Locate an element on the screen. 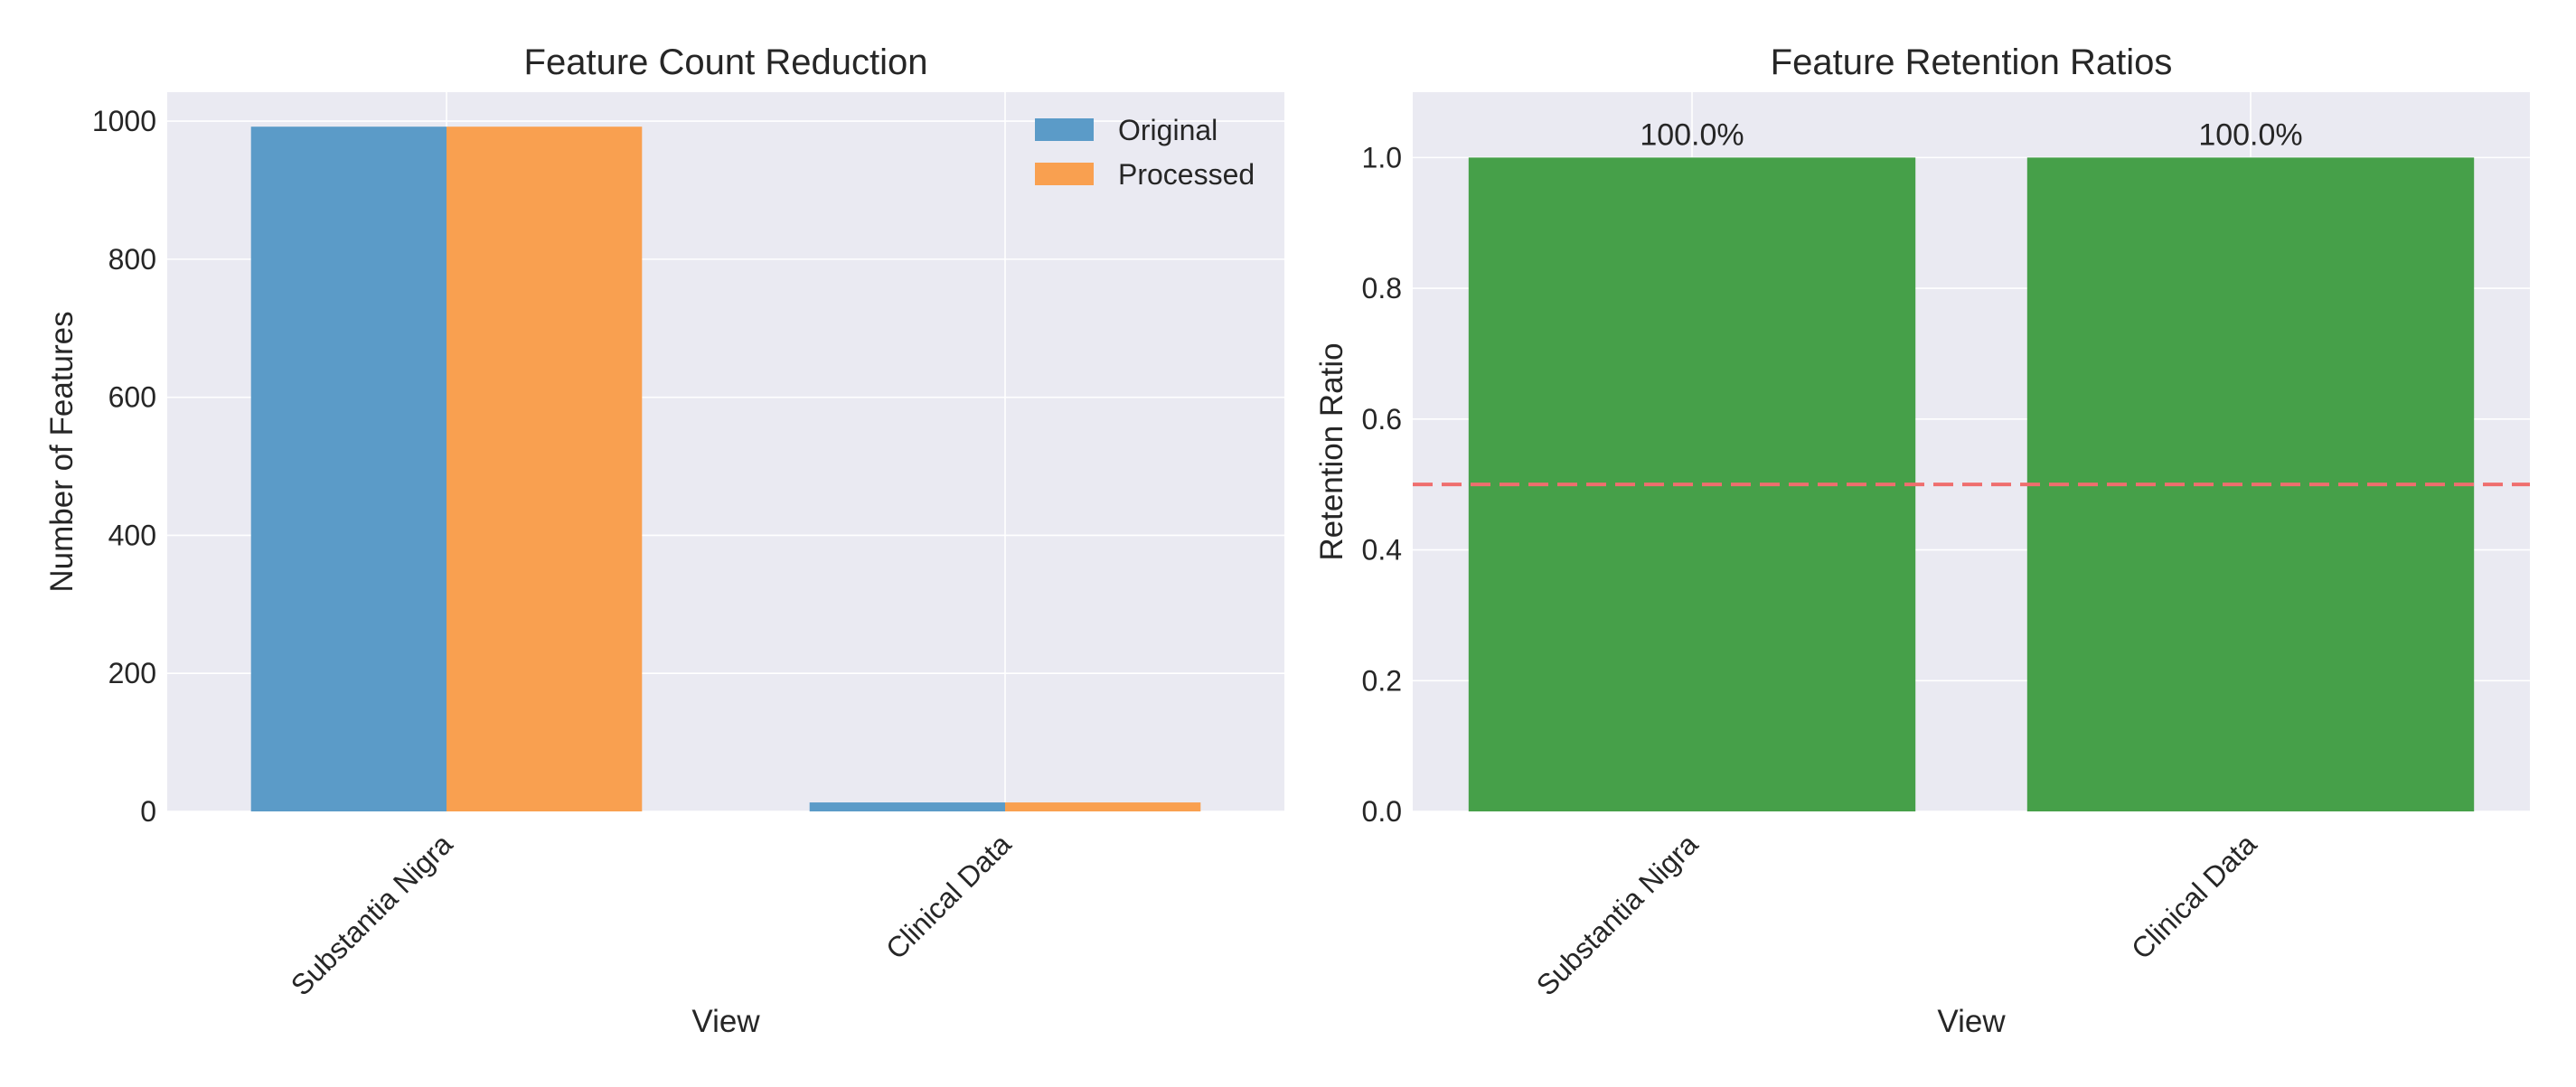  chart-title: Feature Count Reduction is located at coordinates (726, 62).